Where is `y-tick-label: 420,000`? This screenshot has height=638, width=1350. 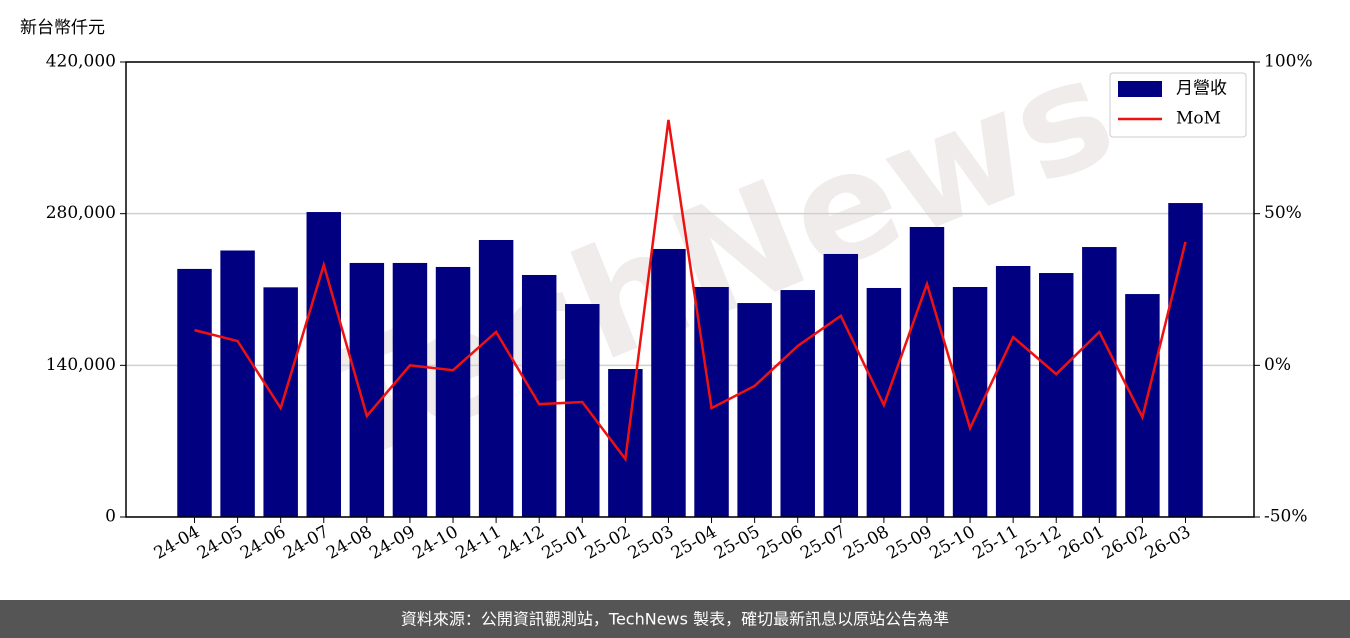
y-tick-label: 420,000 is located at coordinates (81, 62).